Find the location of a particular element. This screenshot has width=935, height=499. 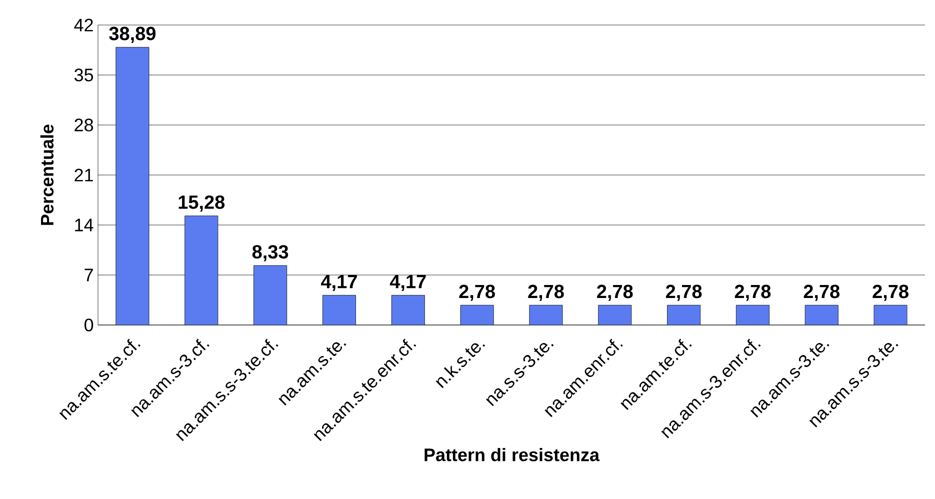

data-label: 38,89 is located at coordinates (132, 35).